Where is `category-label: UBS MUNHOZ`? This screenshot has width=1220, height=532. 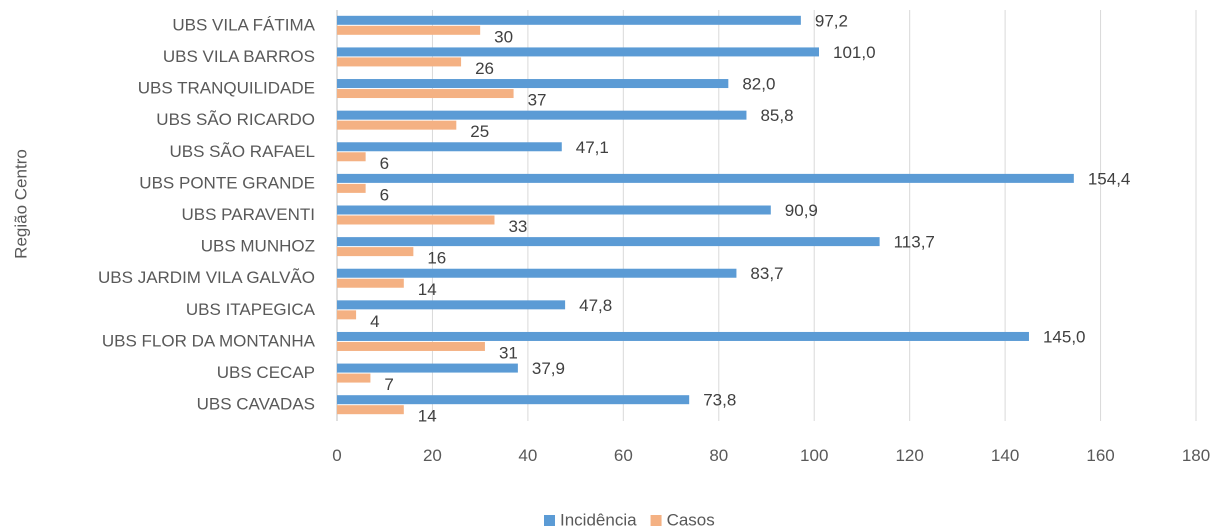
category-label: UBS MUNHOZ is located at coordinates (258, 246).